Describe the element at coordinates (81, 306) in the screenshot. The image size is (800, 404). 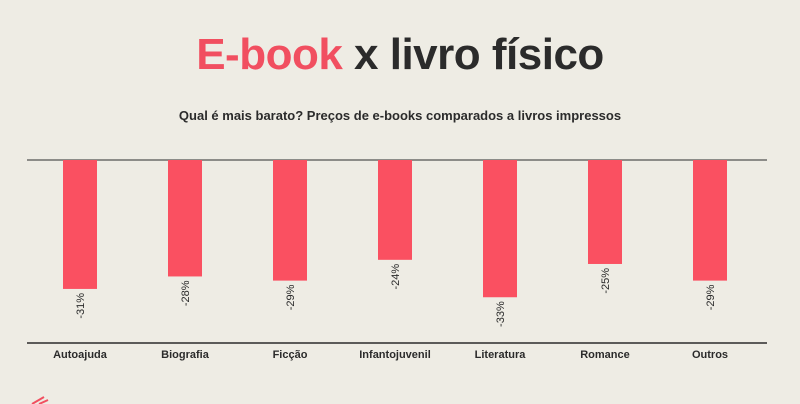
I see `data-label-0: -31%` at that location.